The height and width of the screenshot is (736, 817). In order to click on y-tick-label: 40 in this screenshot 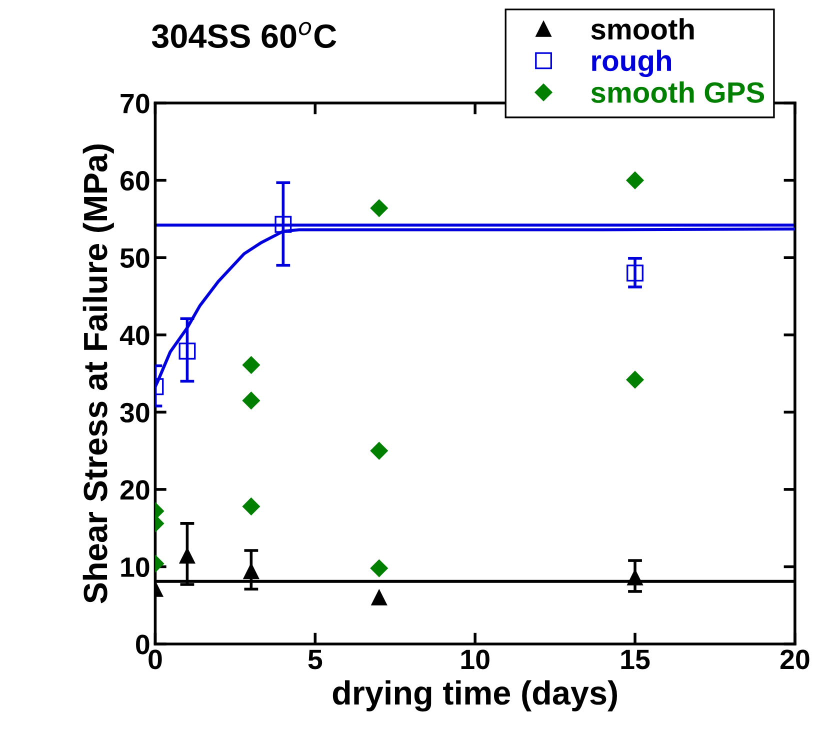, I will do `click(135, 336)`.